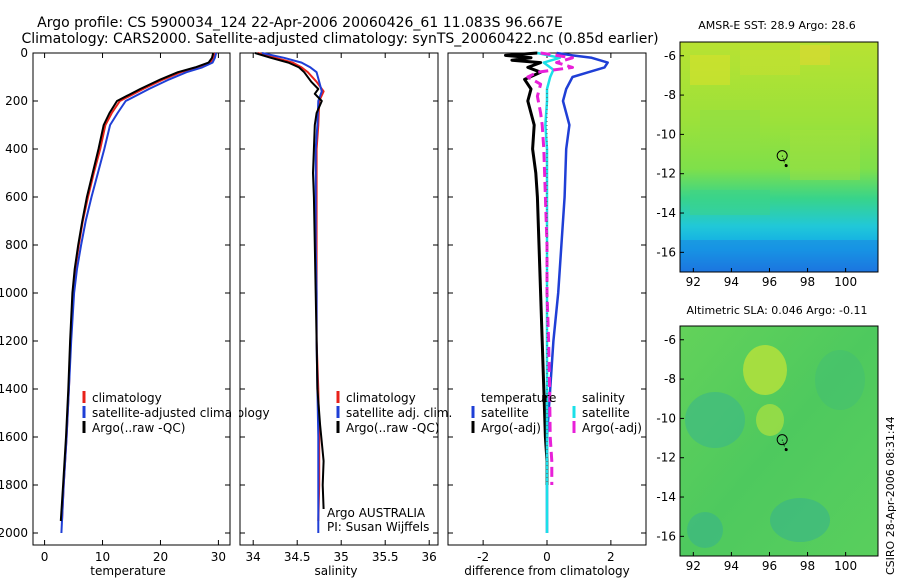 This screenshot has height=580, width=900. I want to click on difference-axis-label: difference from climatology, so click(547, 571).